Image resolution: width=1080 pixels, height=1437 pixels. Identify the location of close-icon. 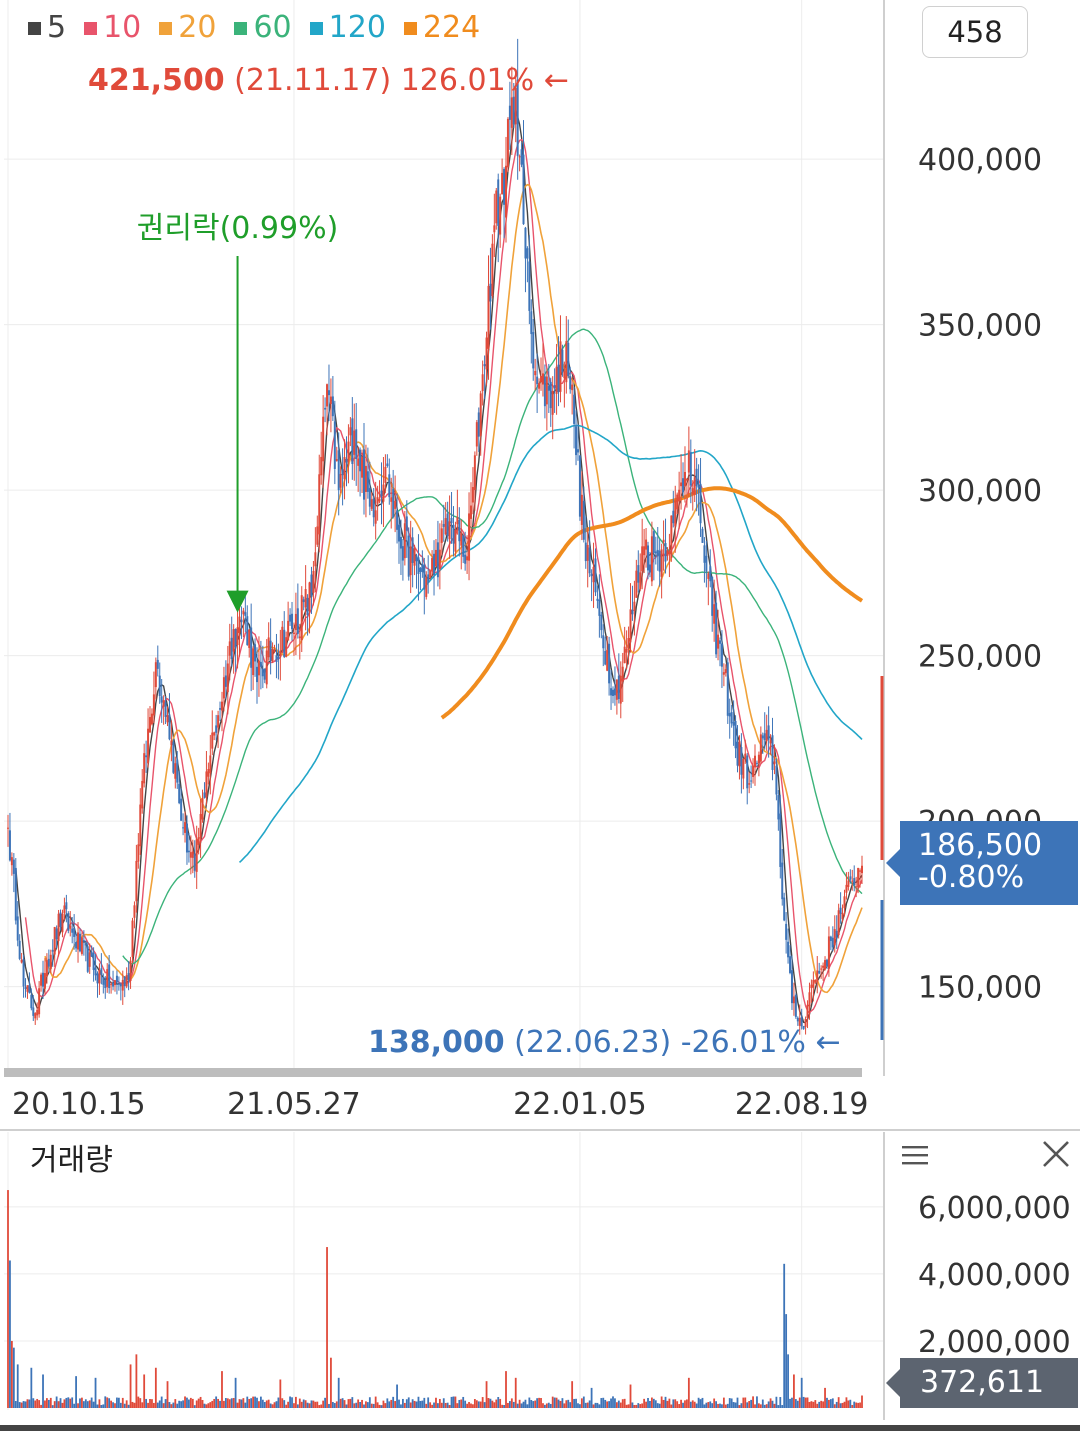
(1056, 1154).